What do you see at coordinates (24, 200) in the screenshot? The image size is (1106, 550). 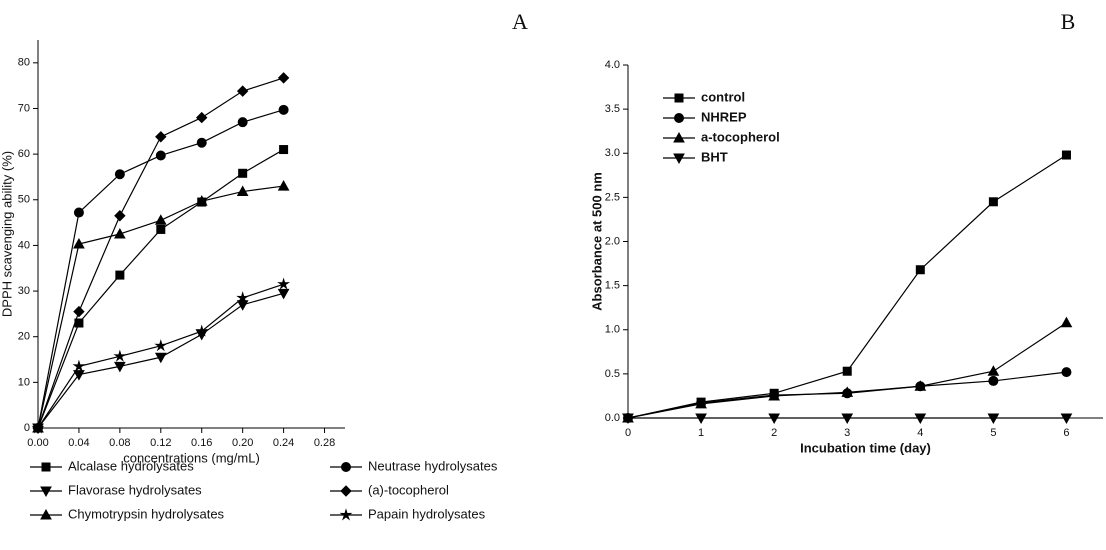 I see `y-tick-label: 50` at bounding box center [24, 200].